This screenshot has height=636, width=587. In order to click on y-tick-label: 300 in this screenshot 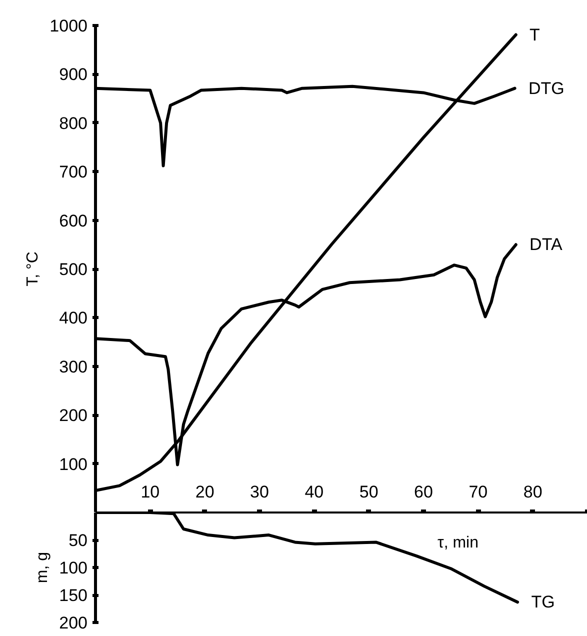, I will do `click(73, 366)`.